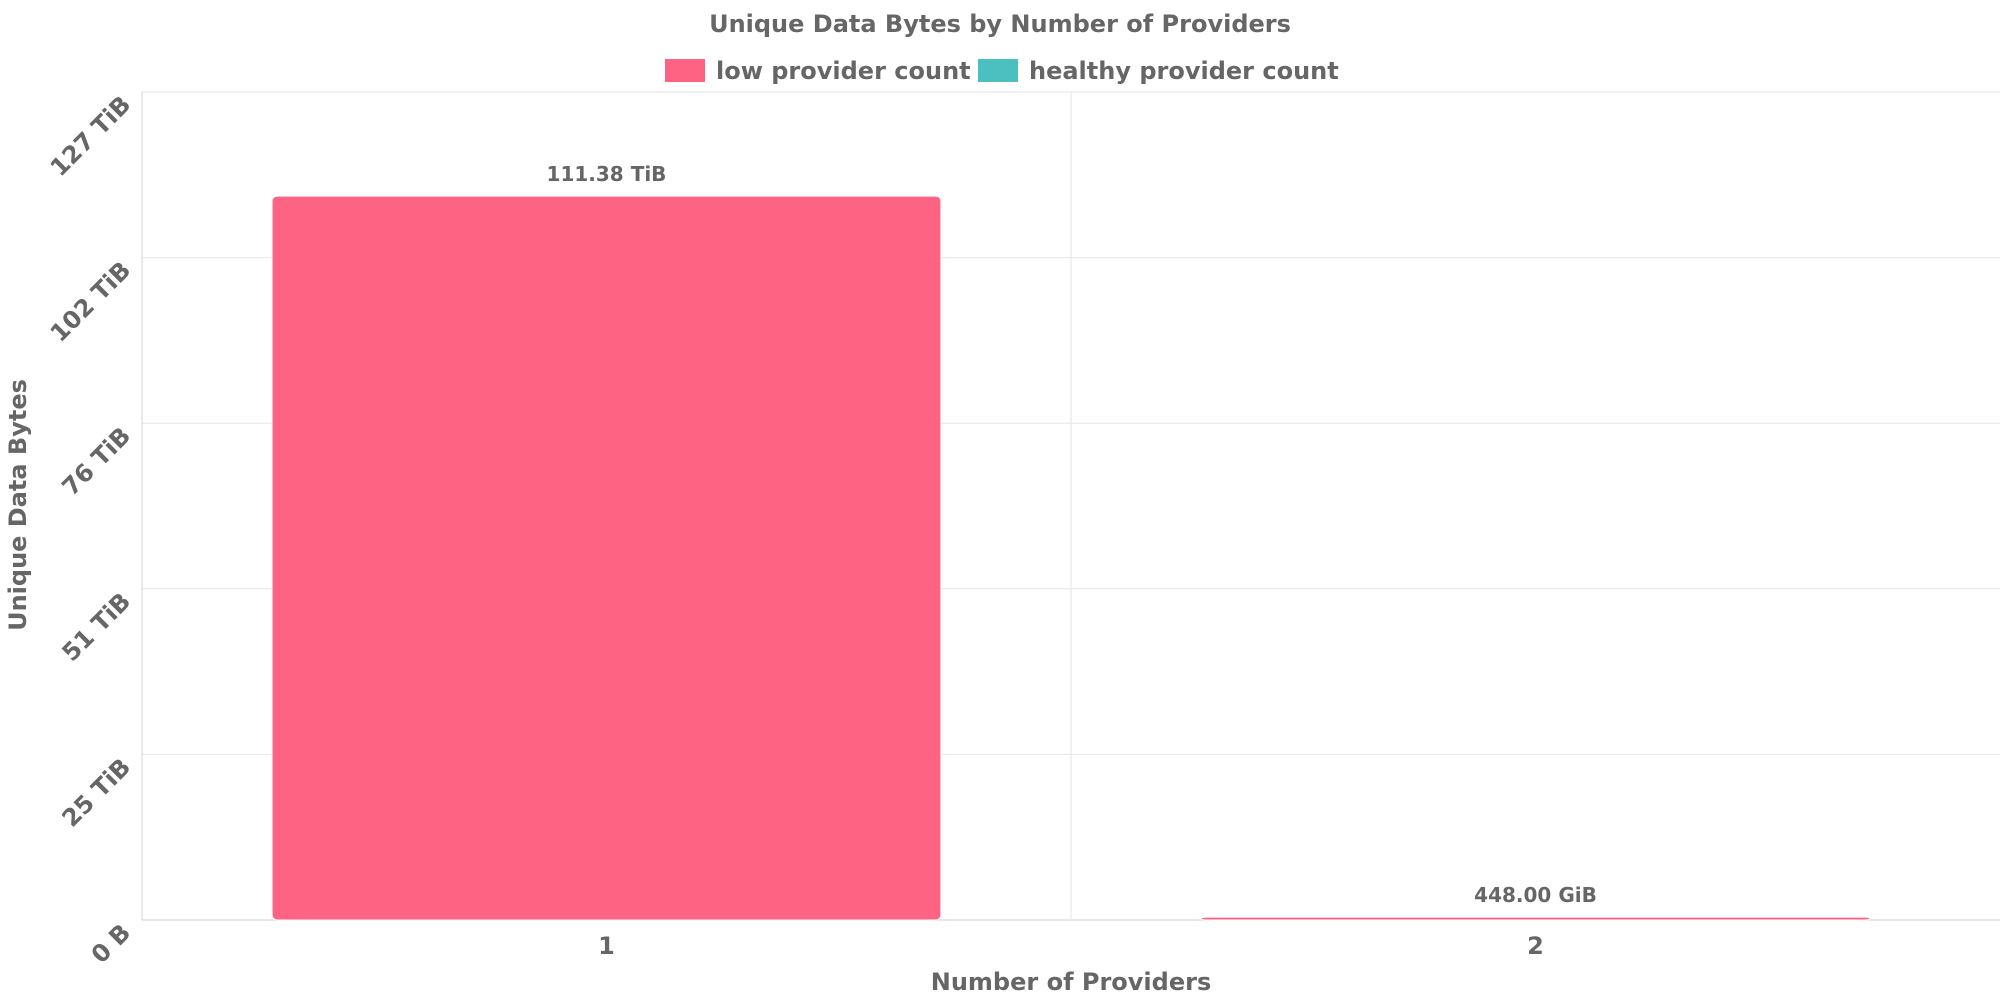 This screenshot has width=2000, height=1000. Describe the element at coordinates (90, 301) in the screenshot. I see `y-tick-label-4: 102 TiB` at that location.